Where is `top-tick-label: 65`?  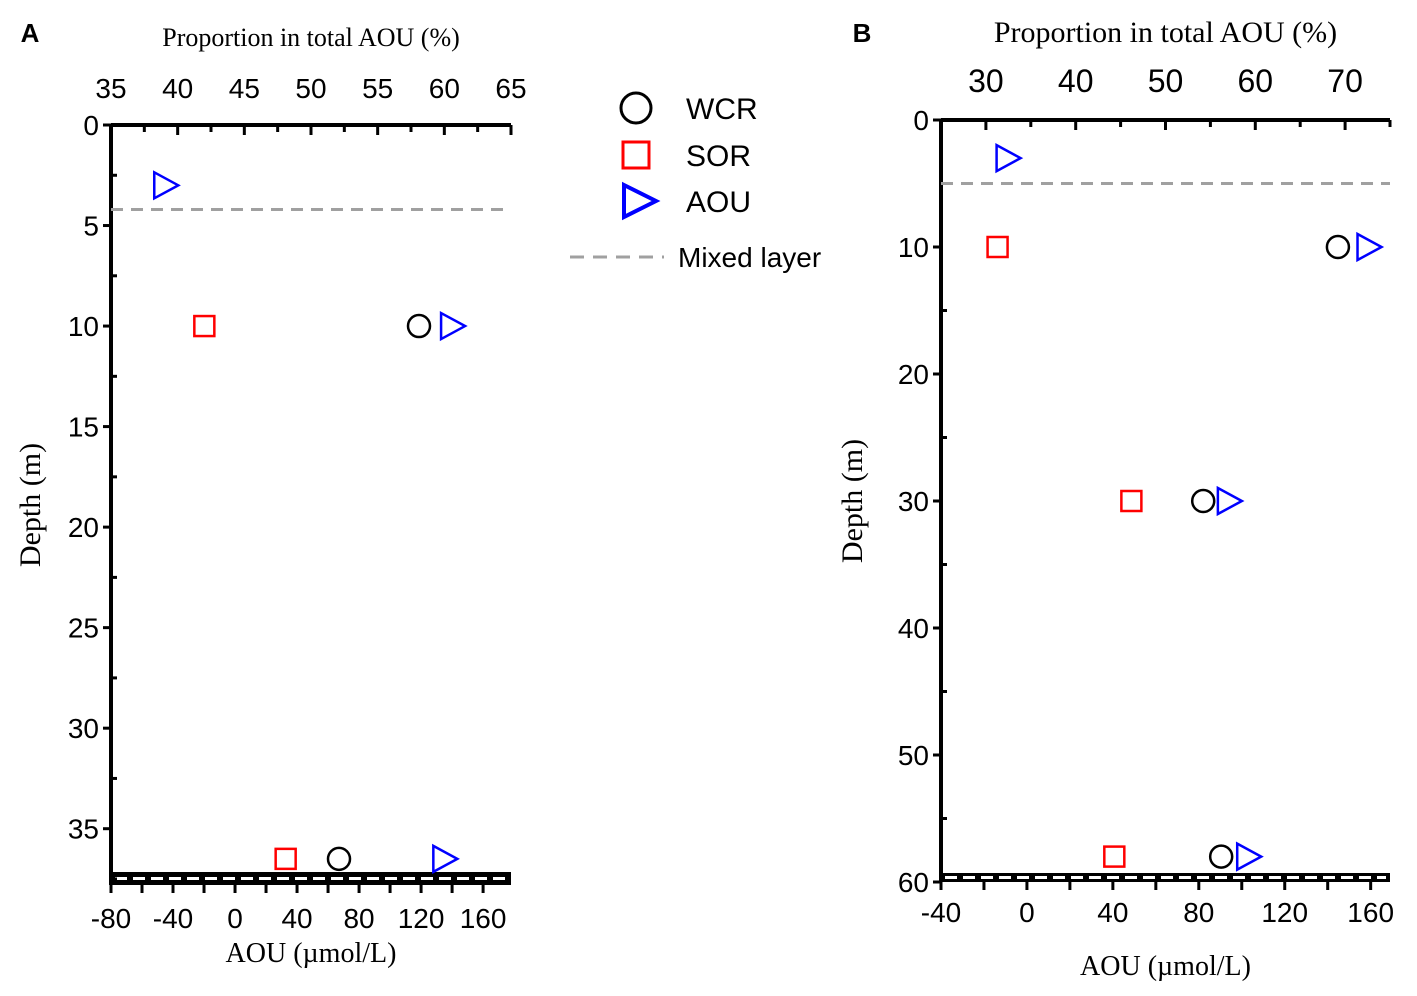
top-tick-label: 65 is located at coordinates (510, 88).